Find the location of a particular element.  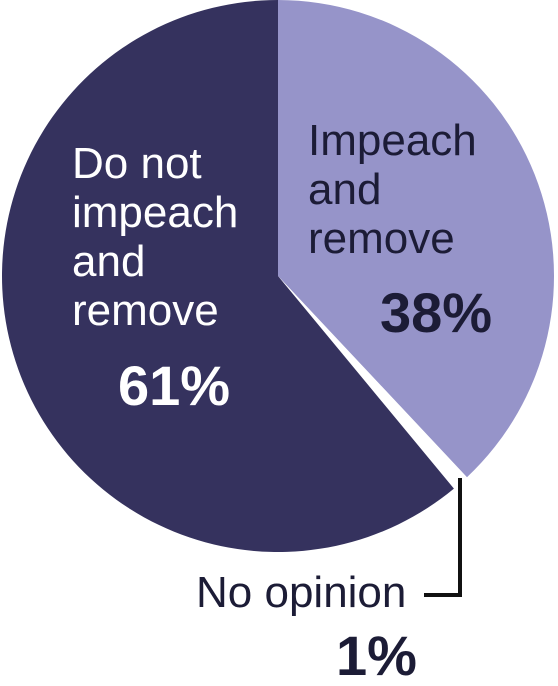

slice-label-do-not-impeach-line-3: and is located at coordinates (108, 261).